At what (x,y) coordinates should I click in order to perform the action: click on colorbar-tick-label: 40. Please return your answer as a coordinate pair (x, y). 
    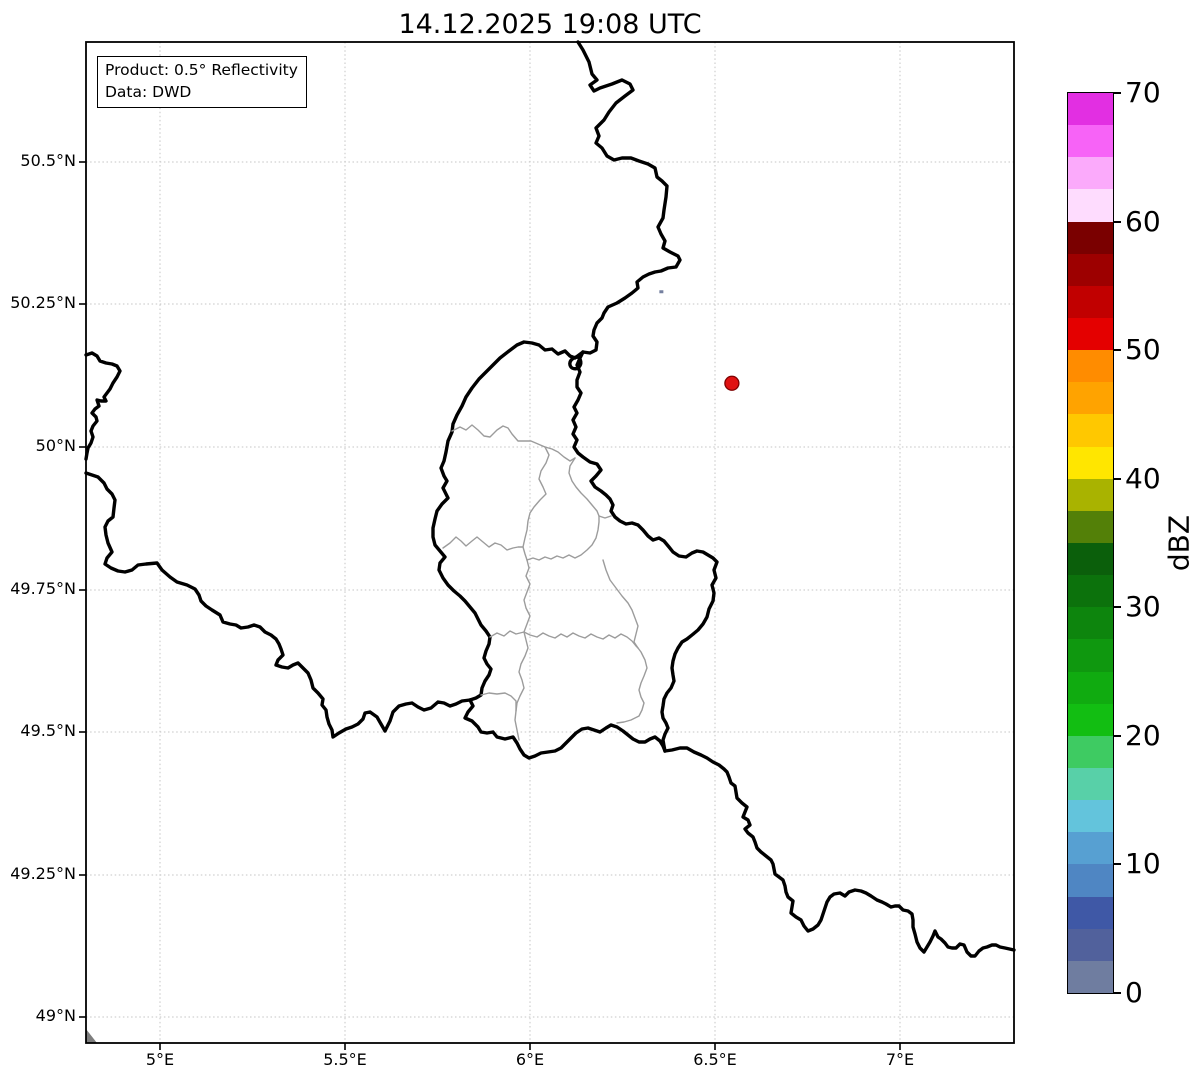
    Looking at the image, I should click on (1143, 478).